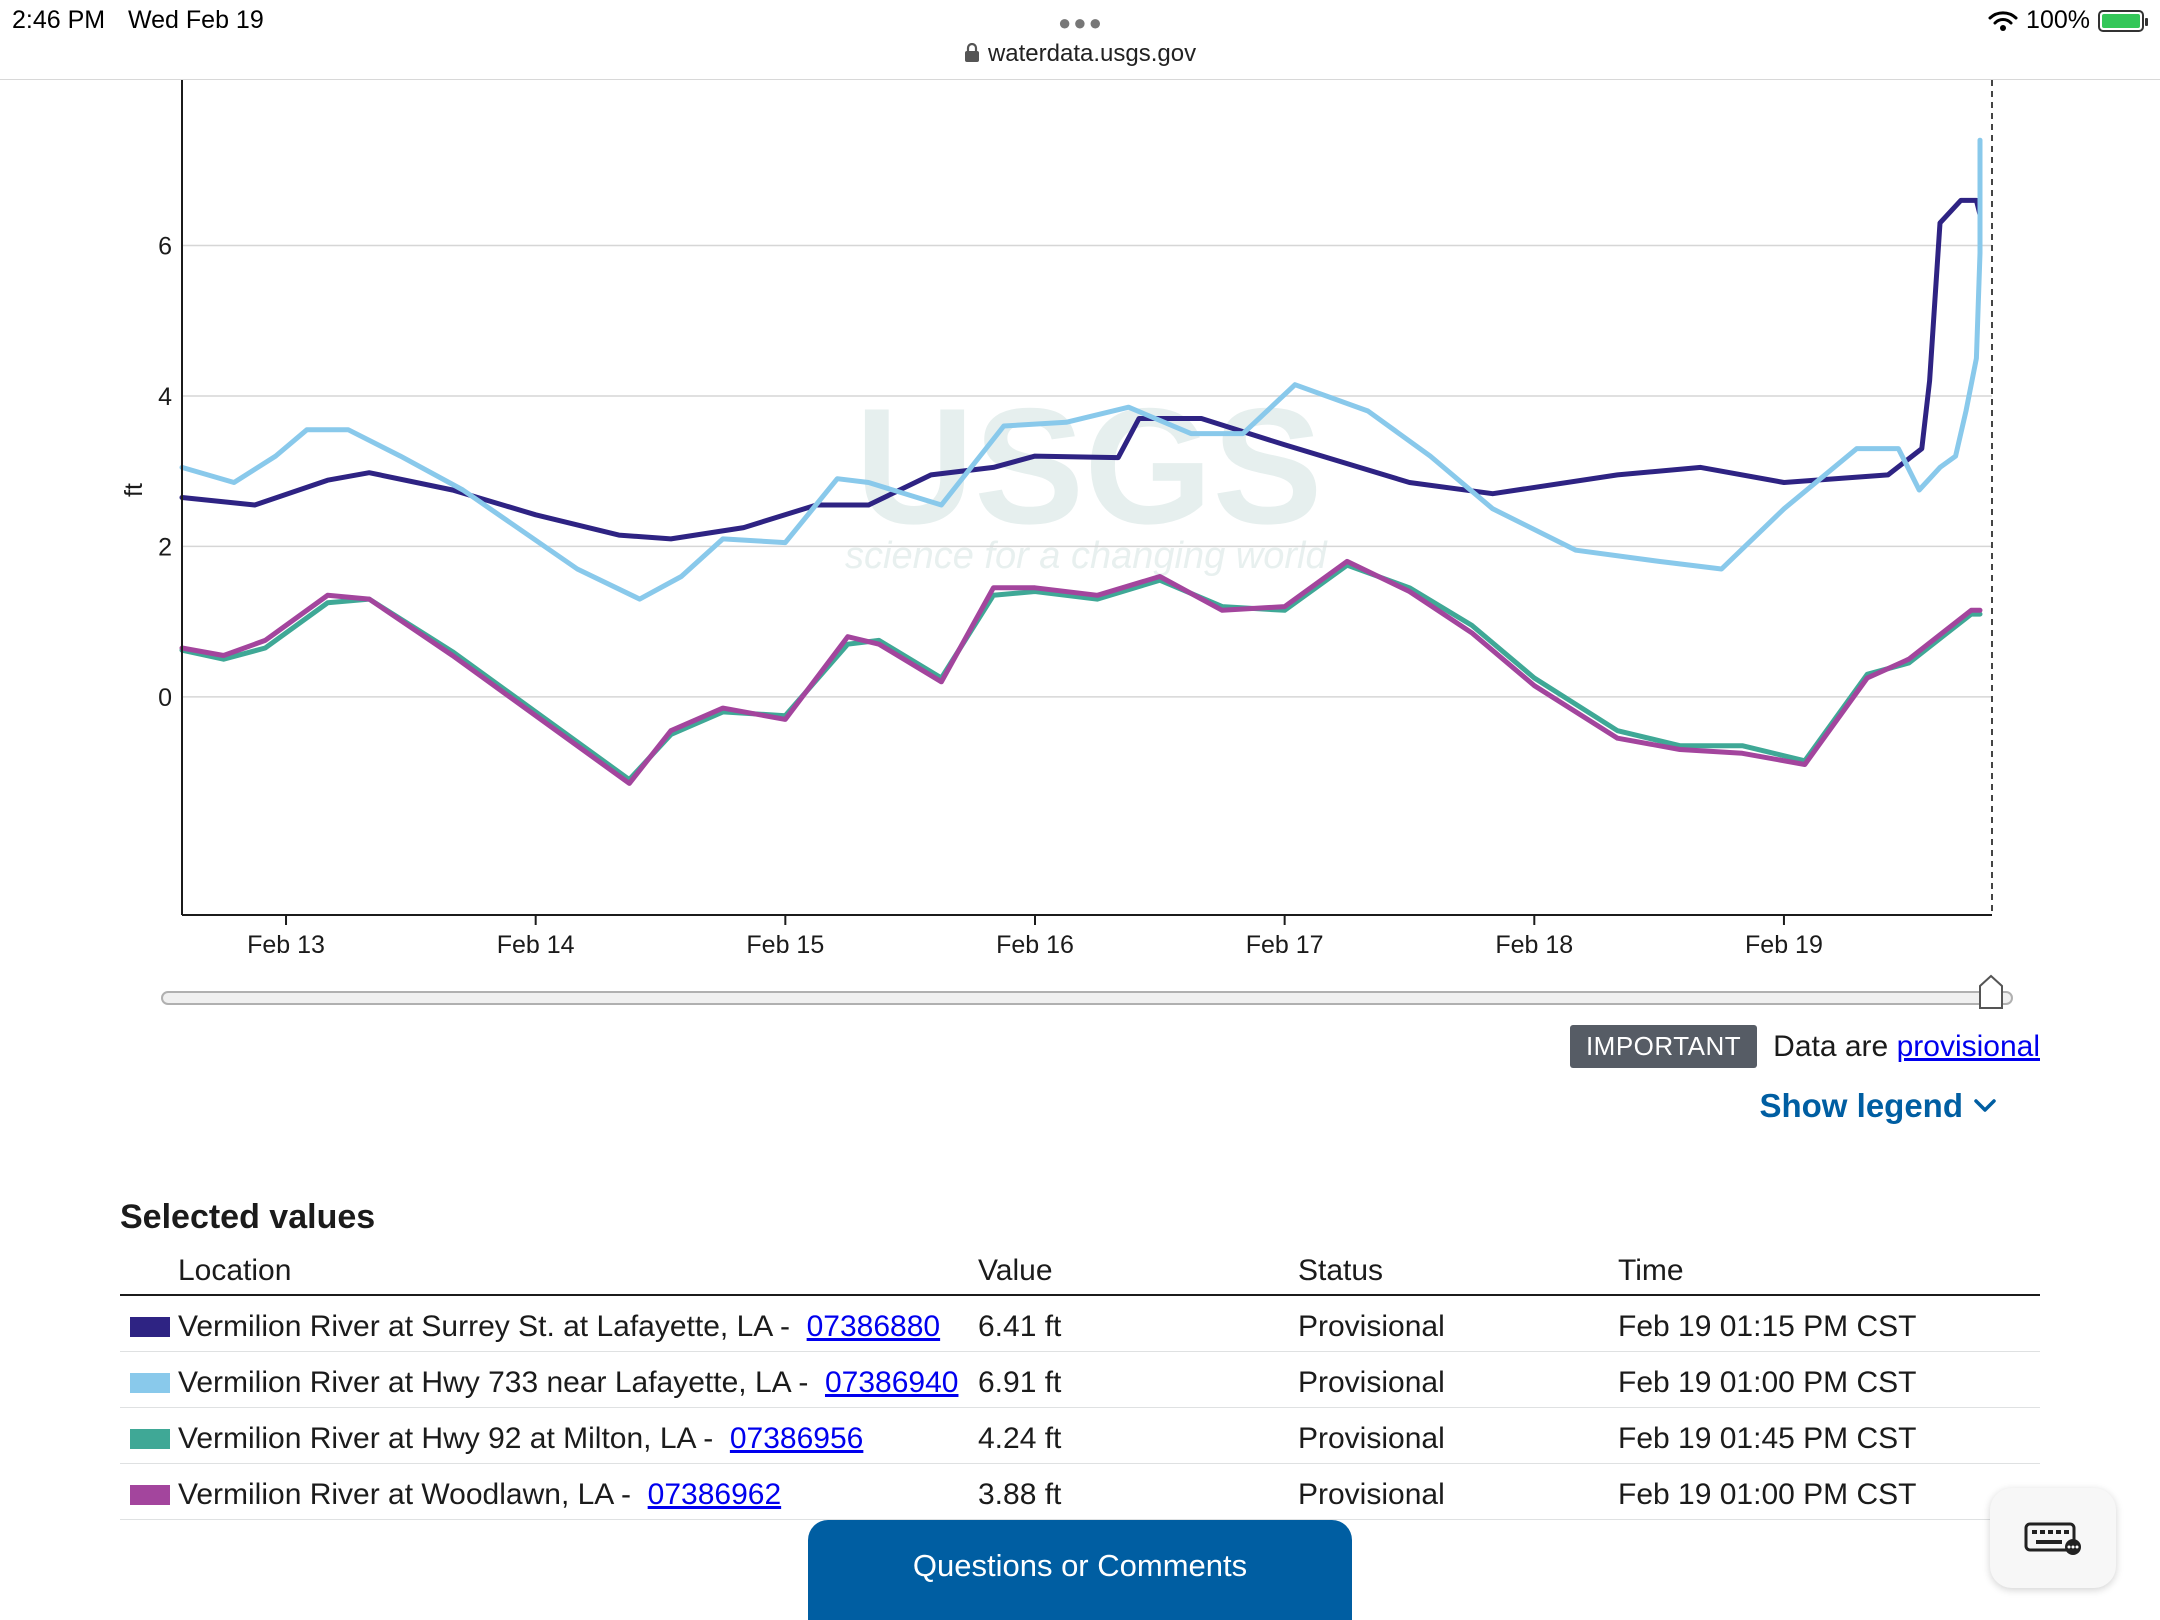  What do you see at coordinates (536, 945) in the screenshot?
I see `x-tick-label: Feb 14` at bounding box center [536, 945].